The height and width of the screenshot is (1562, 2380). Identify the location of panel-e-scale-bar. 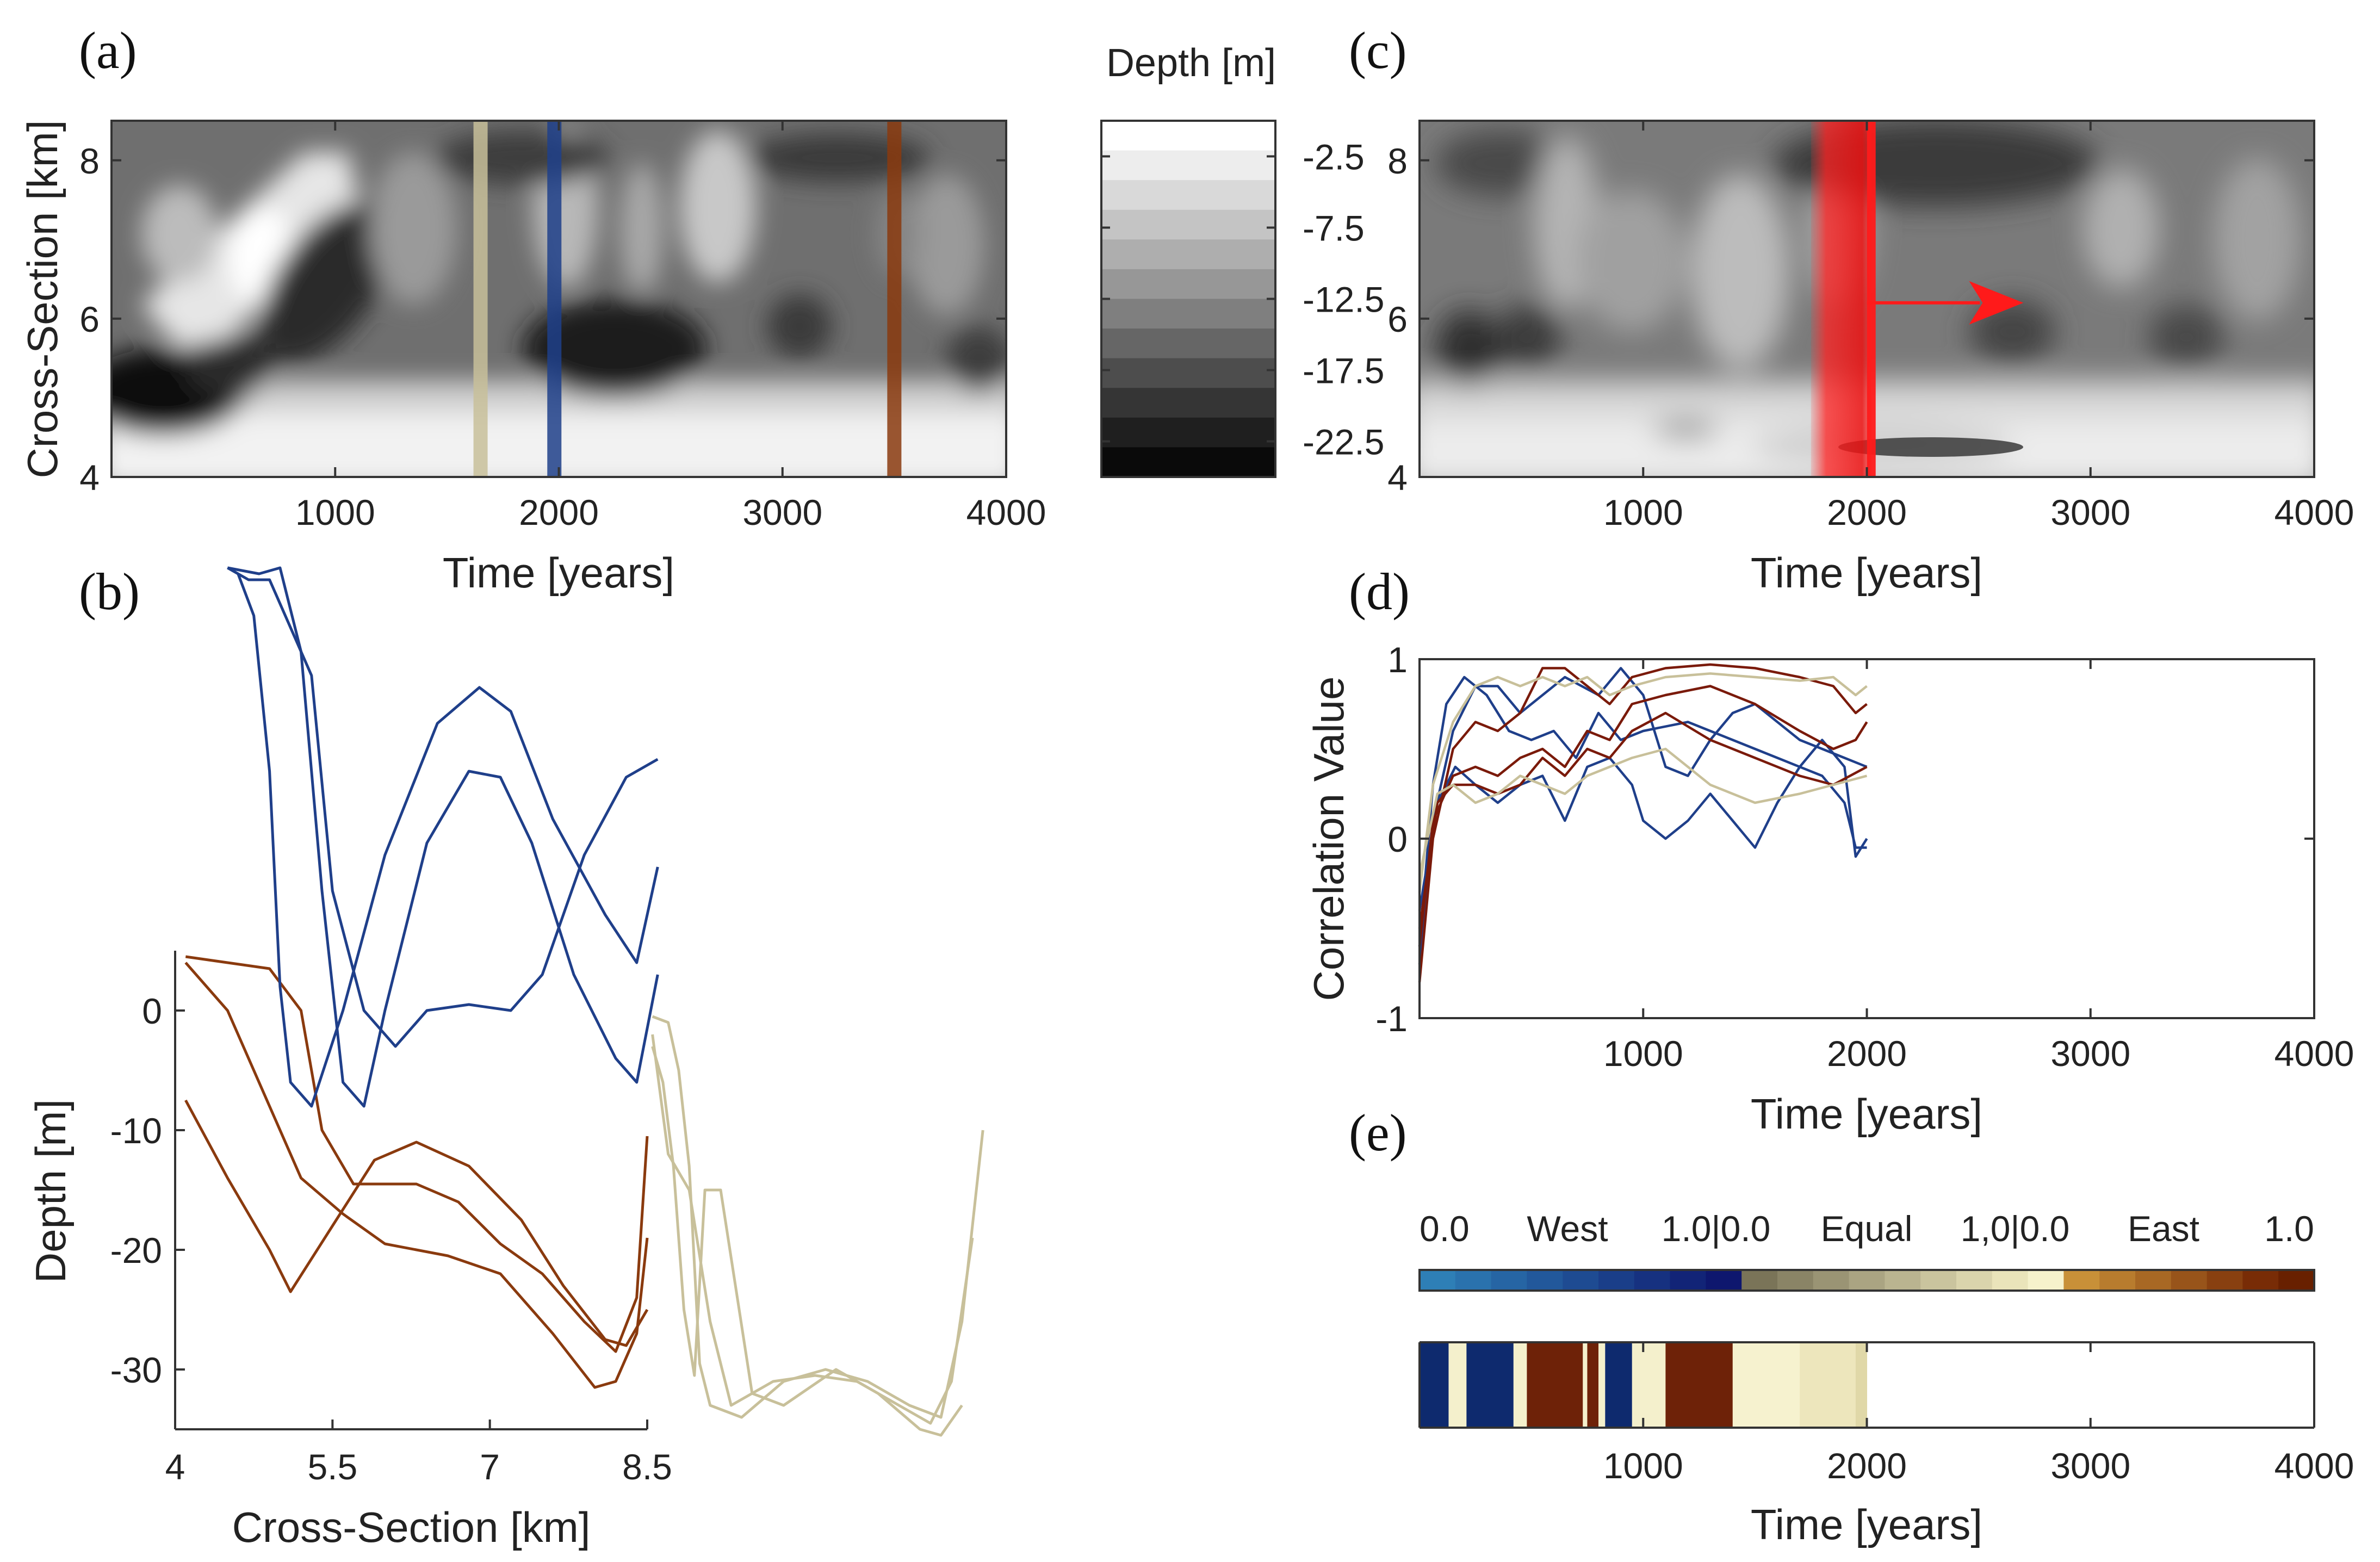
(1867, 1280).